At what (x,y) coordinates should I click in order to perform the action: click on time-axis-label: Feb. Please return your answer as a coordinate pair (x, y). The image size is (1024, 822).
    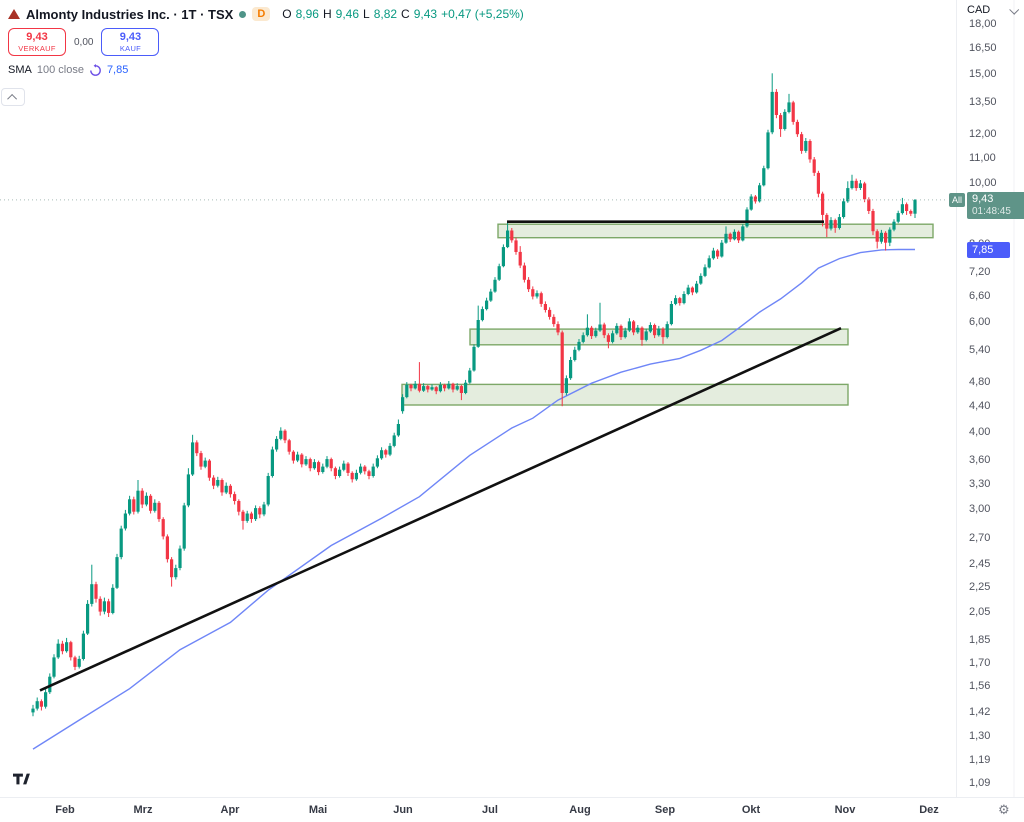
    Looking at the image, I should click on (65, 810).